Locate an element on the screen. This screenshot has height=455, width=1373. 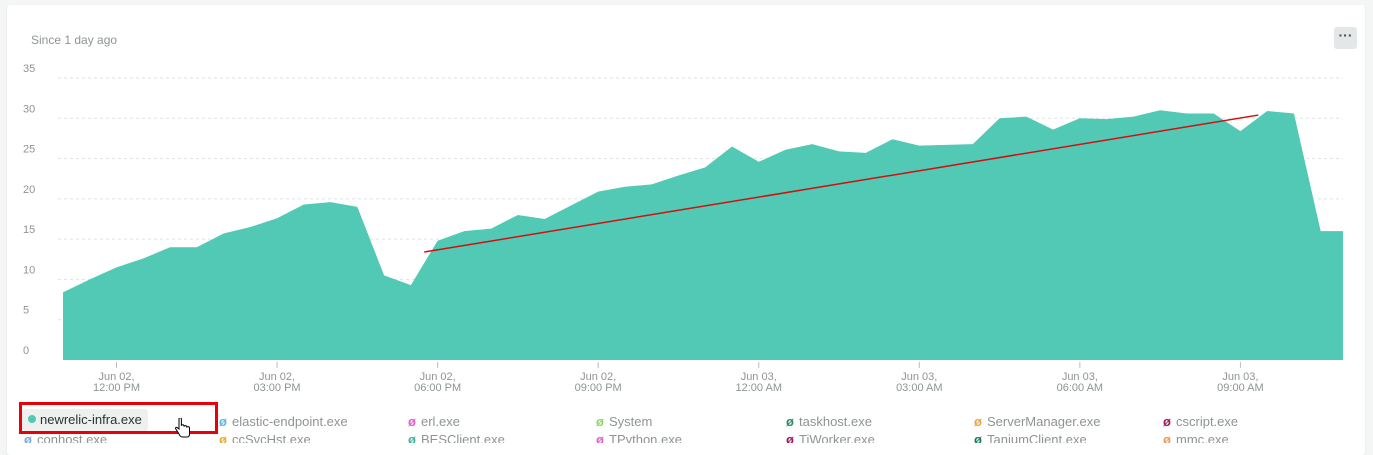
highlight-box is located at coordinates (118, 418).